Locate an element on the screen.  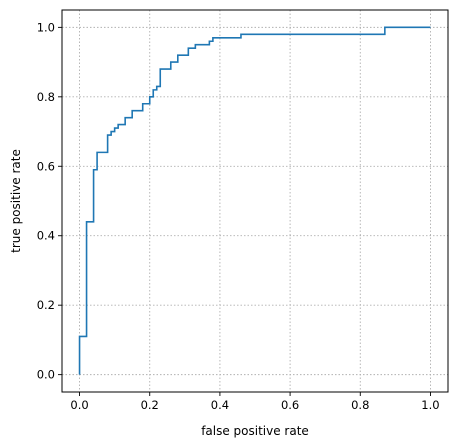
y-tick-label: 0.6 is located at coordinates (46, 166).